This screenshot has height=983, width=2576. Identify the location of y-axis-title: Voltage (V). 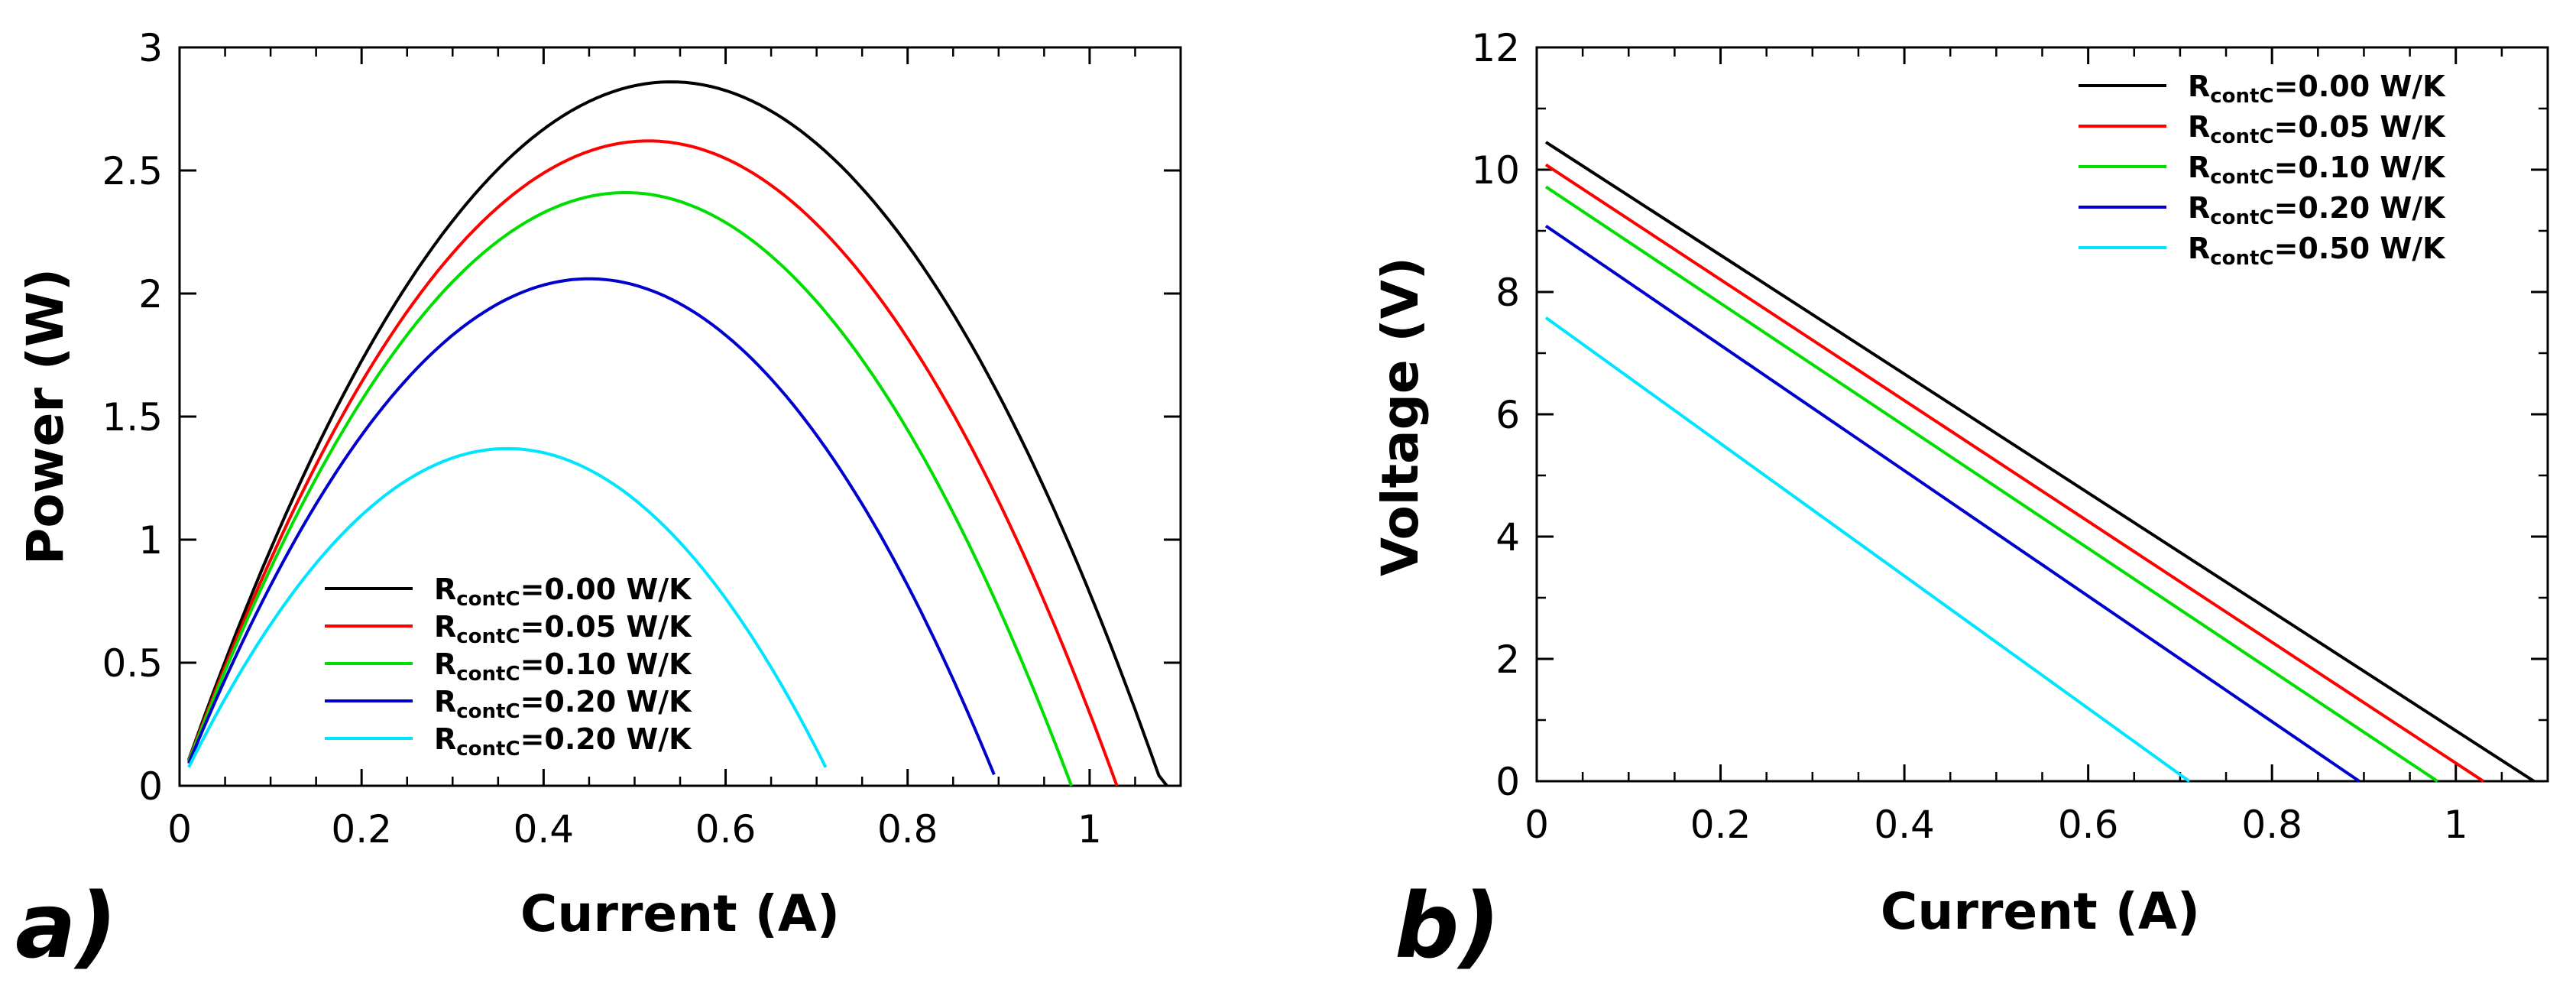
(1400, 416).